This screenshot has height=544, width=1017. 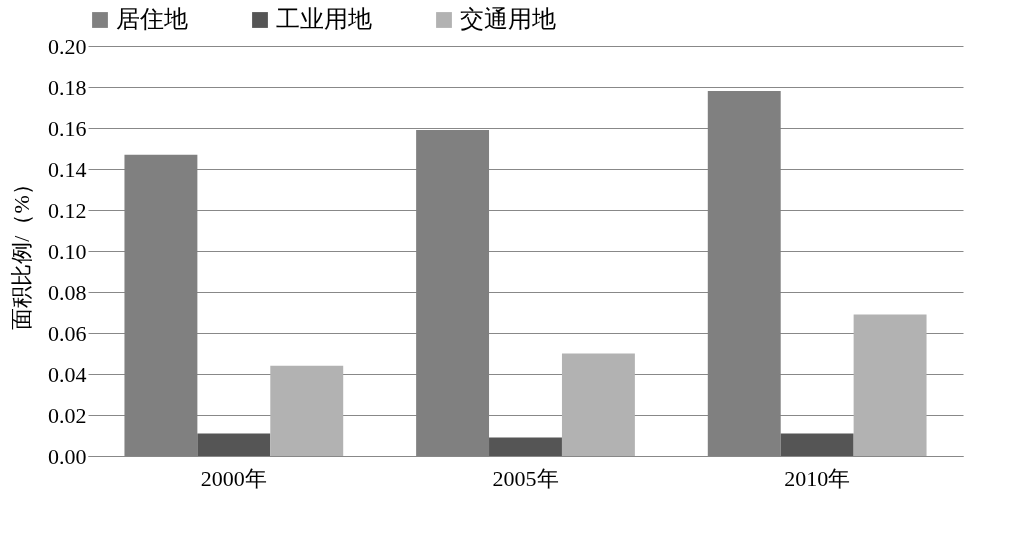 What do you see at coordinates (21, 251) in the screenshot?
I see `y-axis-title: 面积比例/（%）` at bounding box center [21, 251].